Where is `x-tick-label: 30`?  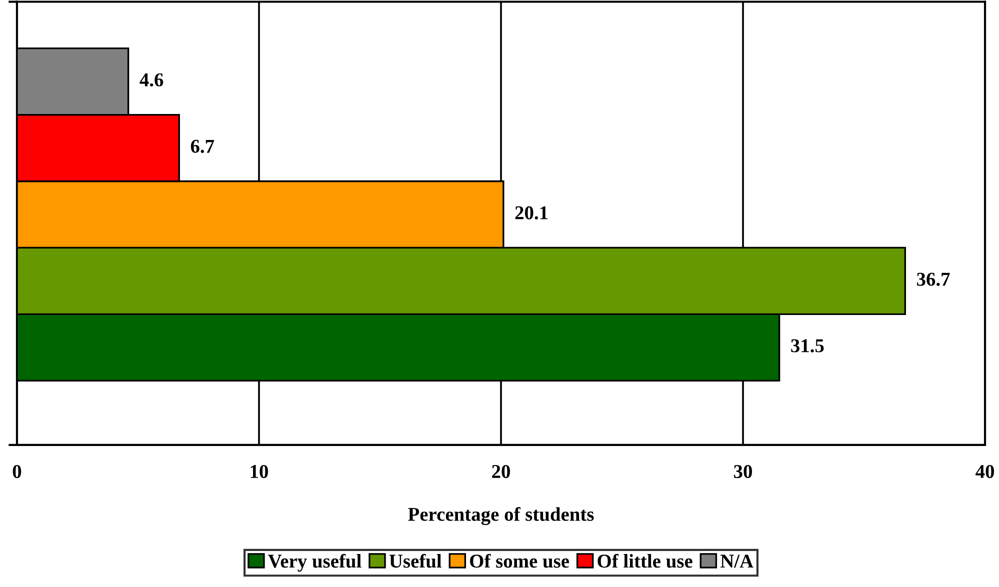
x-tick-label: 30 is located at coordinates (743, 471).